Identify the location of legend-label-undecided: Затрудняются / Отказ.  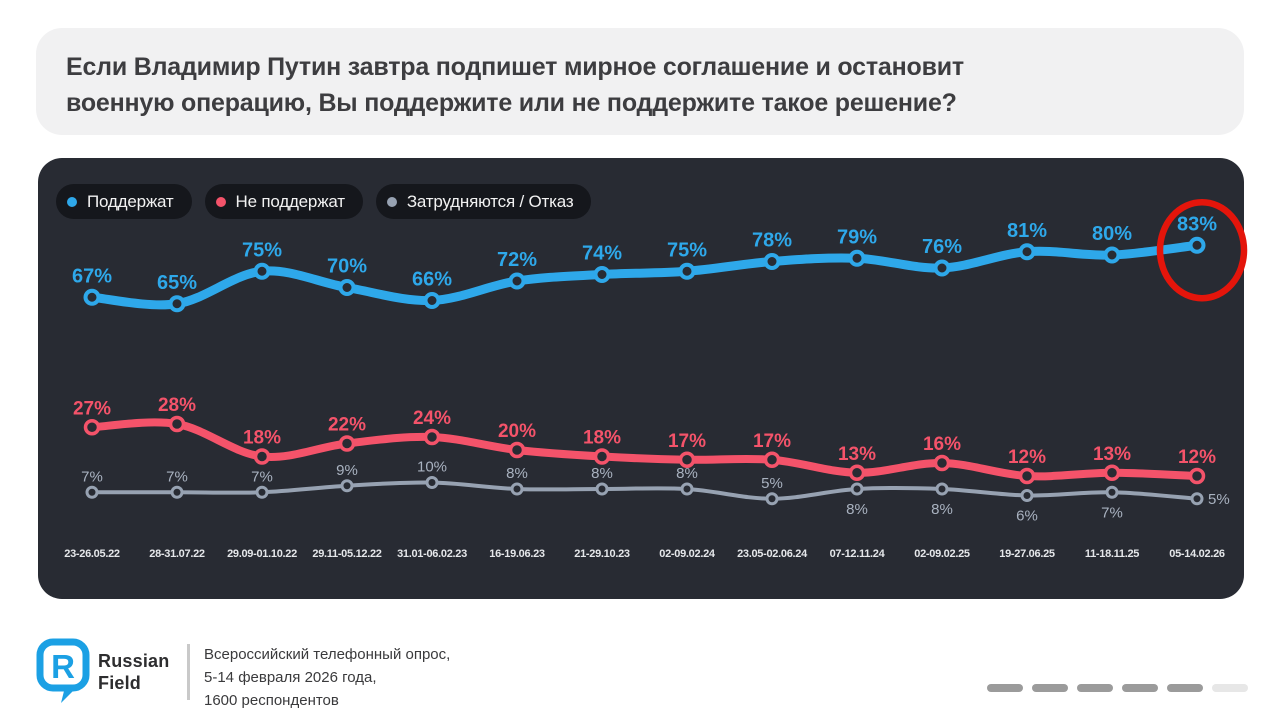
(490, 201).